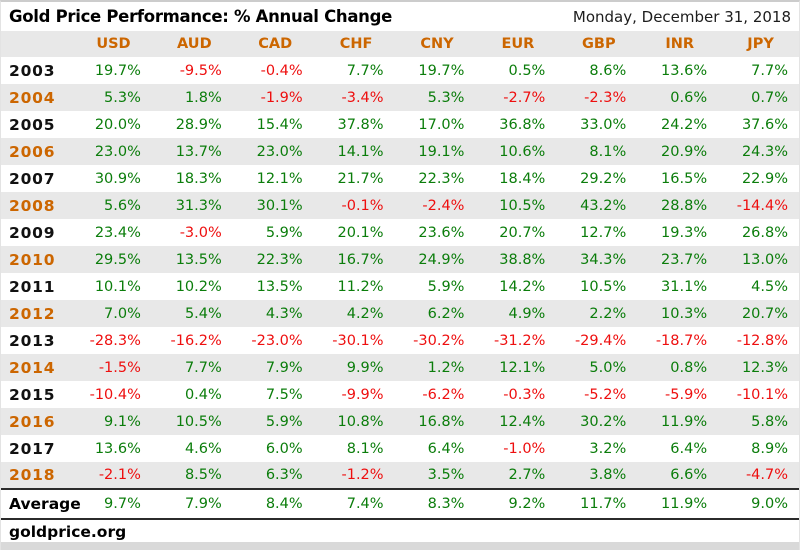 Image resolution: width=800 pixels, height=550 pixels. Describe the element at coordinates (684, 124) in the screenshot. I see `pct-cell: 24.2%` at that location.